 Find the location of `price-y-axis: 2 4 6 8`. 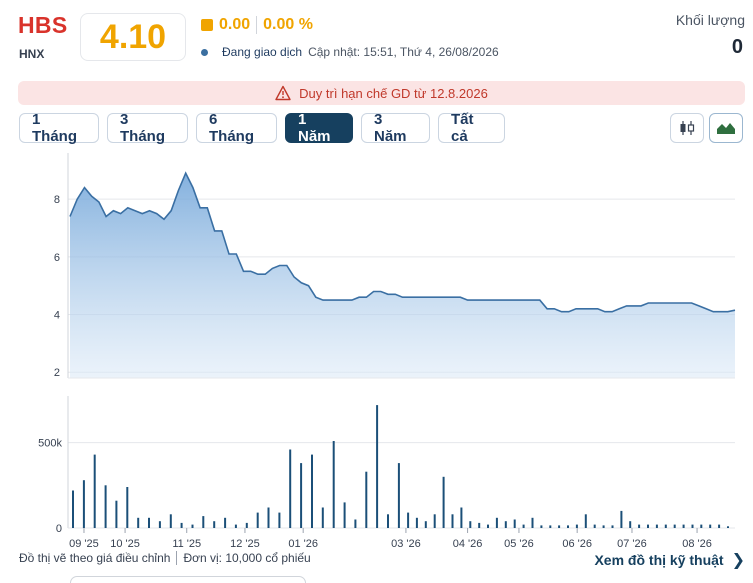

price-y-axis: 2 4 6 8 is located at coordinates (57, 286).